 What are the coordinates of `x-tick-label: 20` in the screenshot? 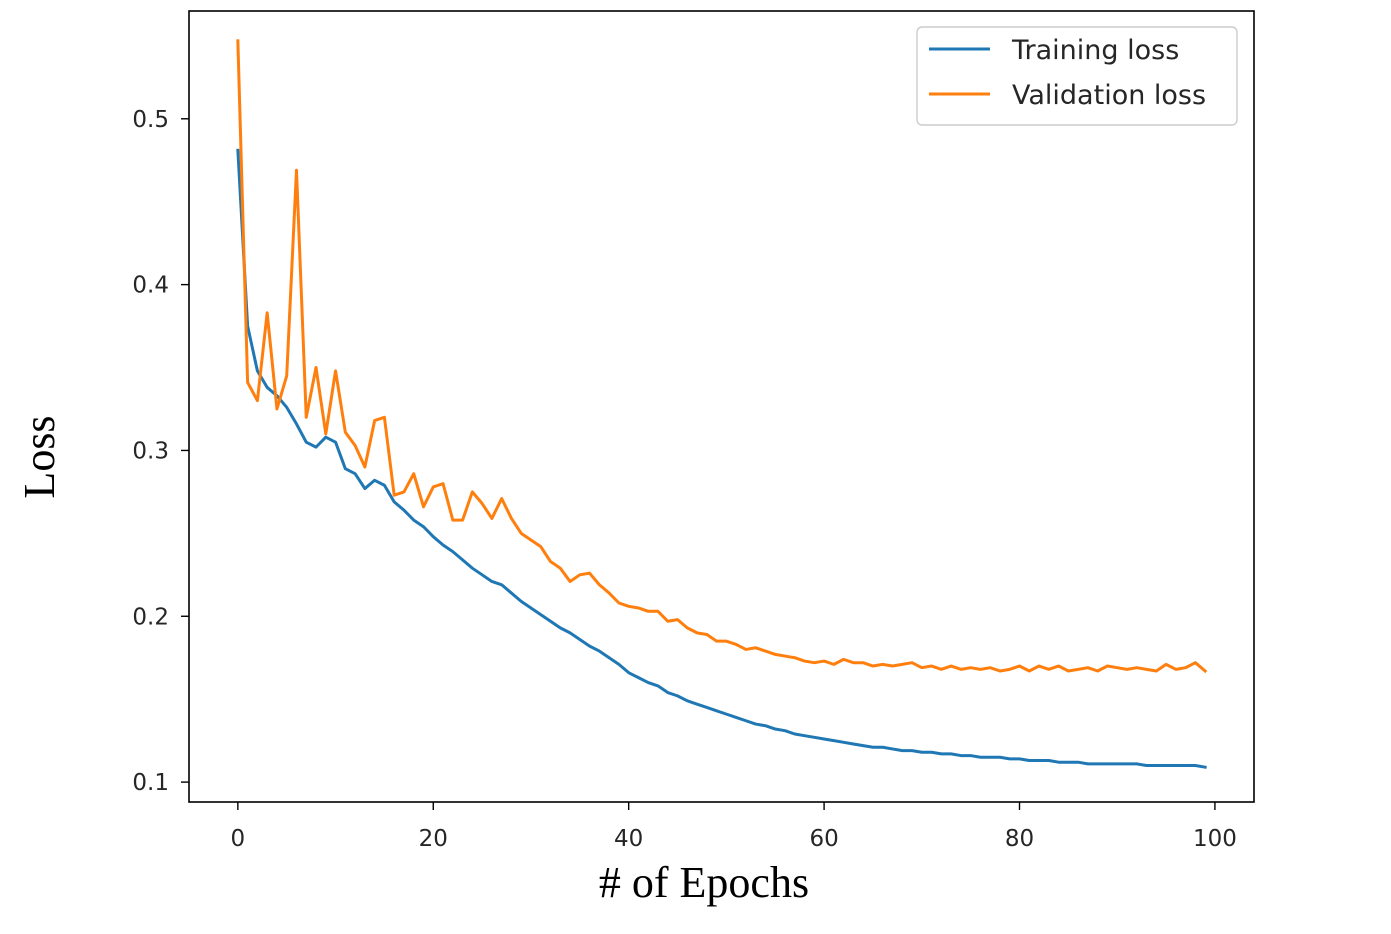 It's located at (433, 839).